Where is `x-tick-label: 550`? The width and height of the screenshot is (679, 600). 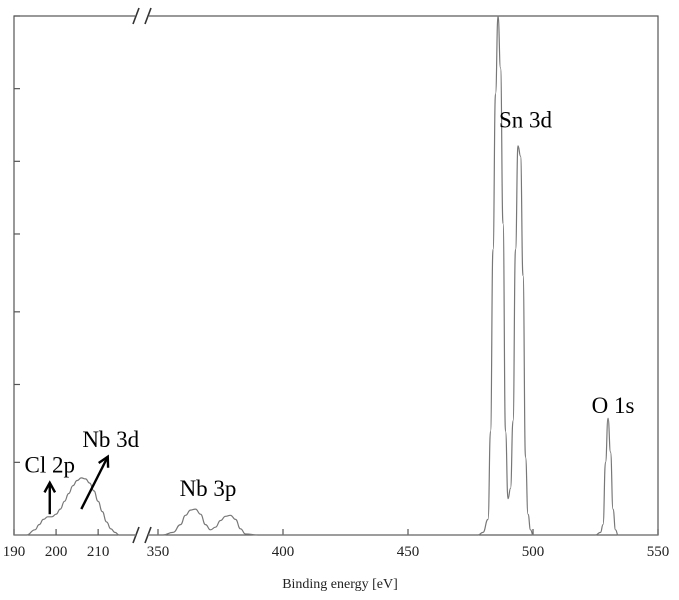 x-tick-label: 550 is located at coordinates (658, 552).